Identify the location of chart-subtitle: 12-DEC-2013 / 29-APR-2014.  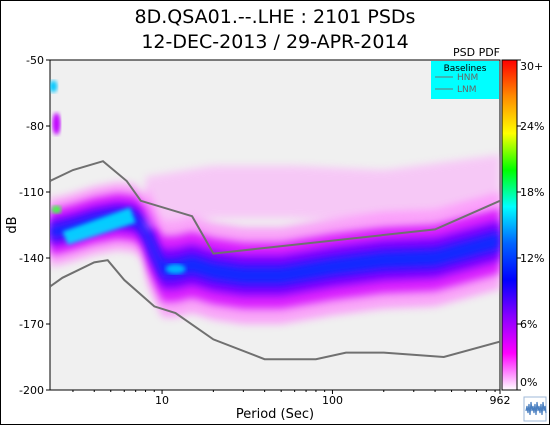
(275, 42).